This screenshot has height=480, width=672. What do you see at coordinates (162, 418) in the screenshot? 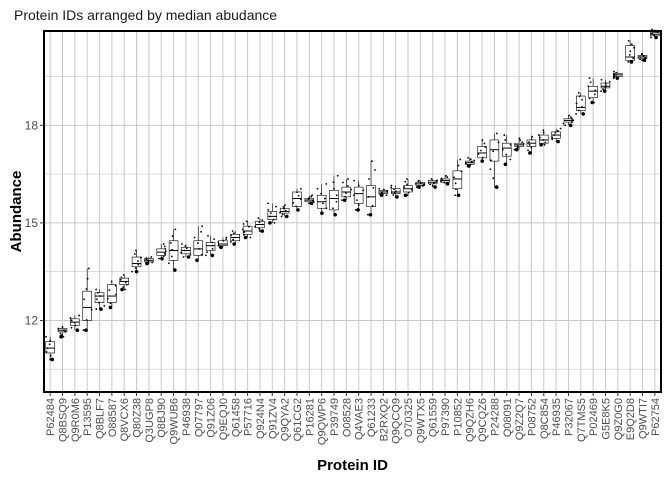
I see `x-tick-label: Q8BJ90` at bounding box center [162, 418].